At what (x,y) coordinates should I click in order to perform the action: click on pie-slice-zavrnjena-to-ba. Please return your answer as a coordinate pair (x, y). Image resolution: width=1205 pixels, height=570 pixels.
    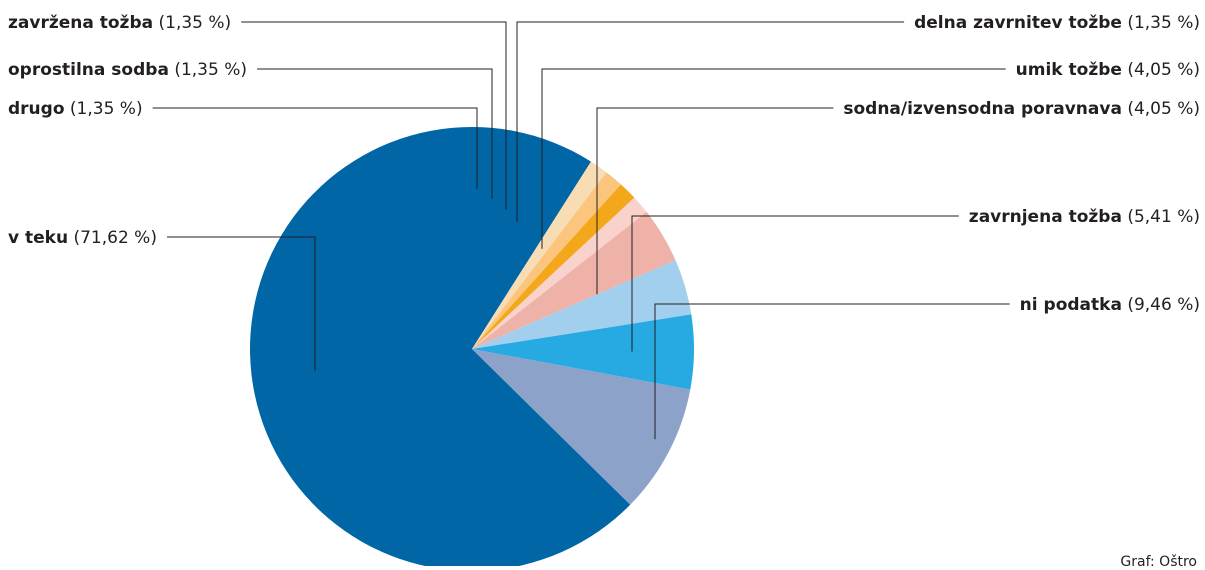
    Looking at the image, I should click on (583, 352).